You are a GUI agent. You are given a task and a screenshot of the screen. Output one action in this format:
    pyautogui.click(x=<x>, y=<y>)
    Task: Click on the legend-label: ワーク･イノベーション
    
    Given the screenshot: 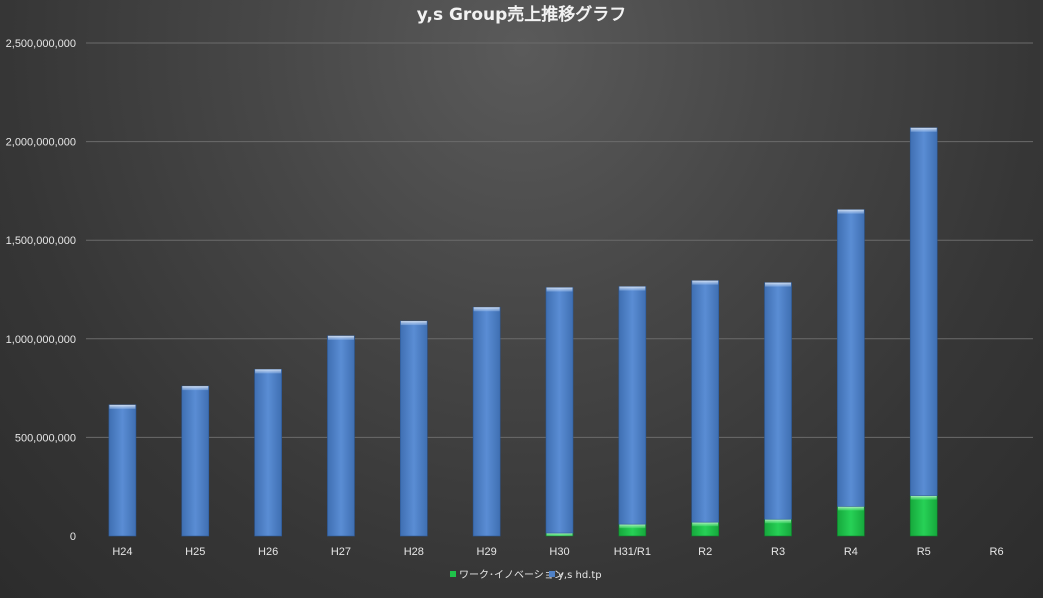 What is the action you would take?
    pyautogui.click(x=511, y=575)
    